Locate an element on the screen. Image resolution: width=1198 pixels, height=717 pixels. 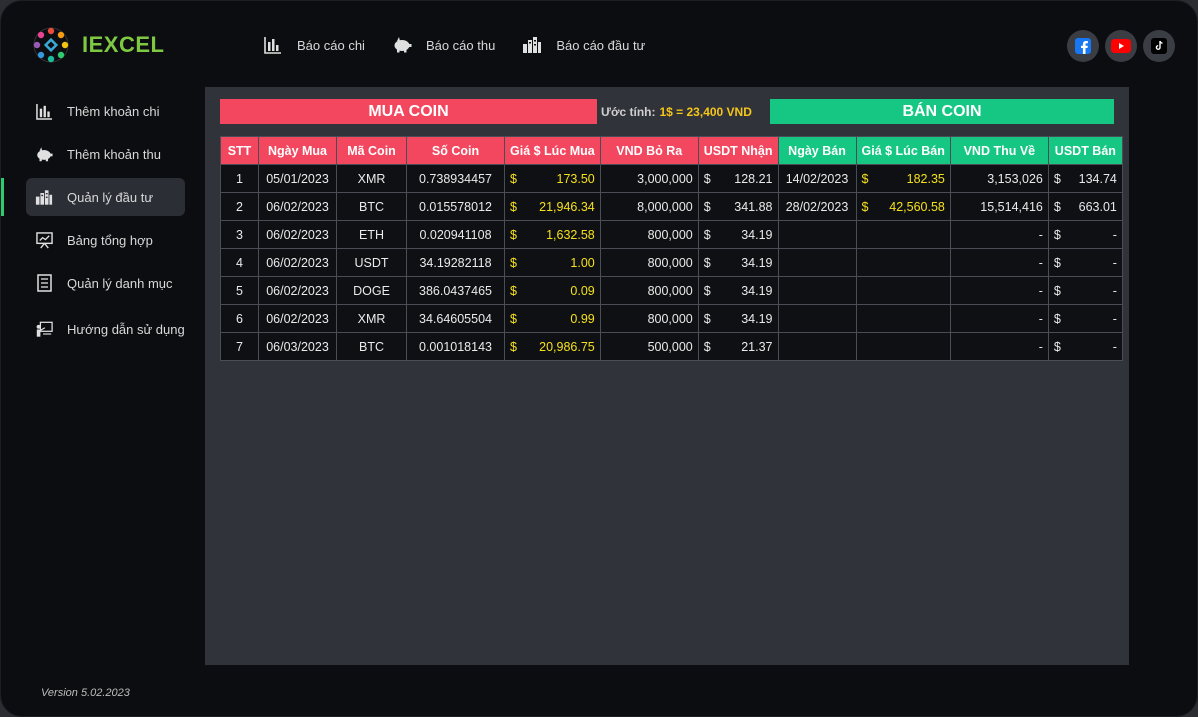
cell-coin: DOGE is located at coordinates (371, 290).